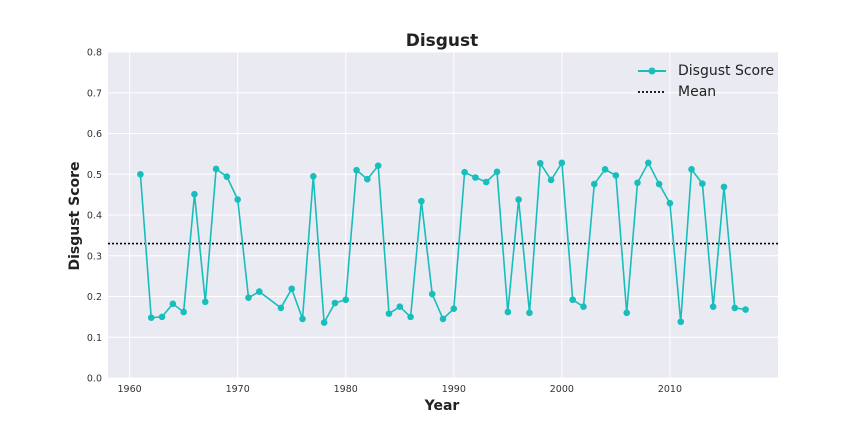 This screenshot has height=432, width=864. What do you see at coordinates (706, 81) in the screenshot?
I see `legend: Disgust Score Mean` at bounding box center [706, 81].